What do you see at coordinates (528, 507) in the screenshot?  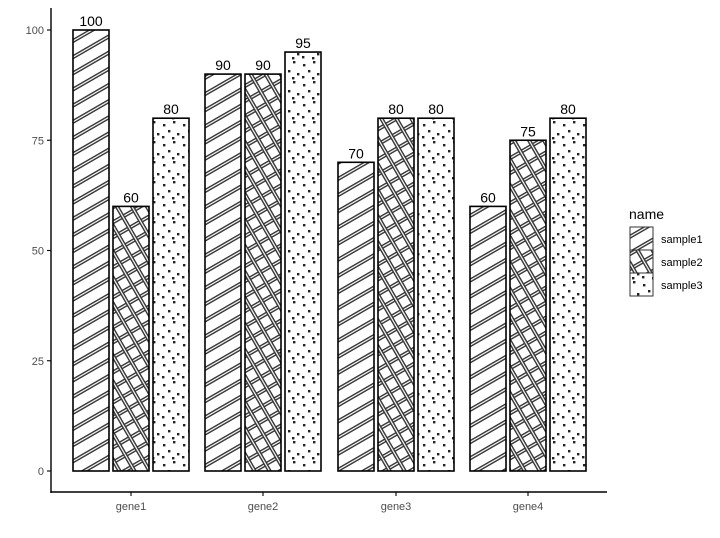 I see `x-tick-label: gene4` at bounding box center [528, 507].